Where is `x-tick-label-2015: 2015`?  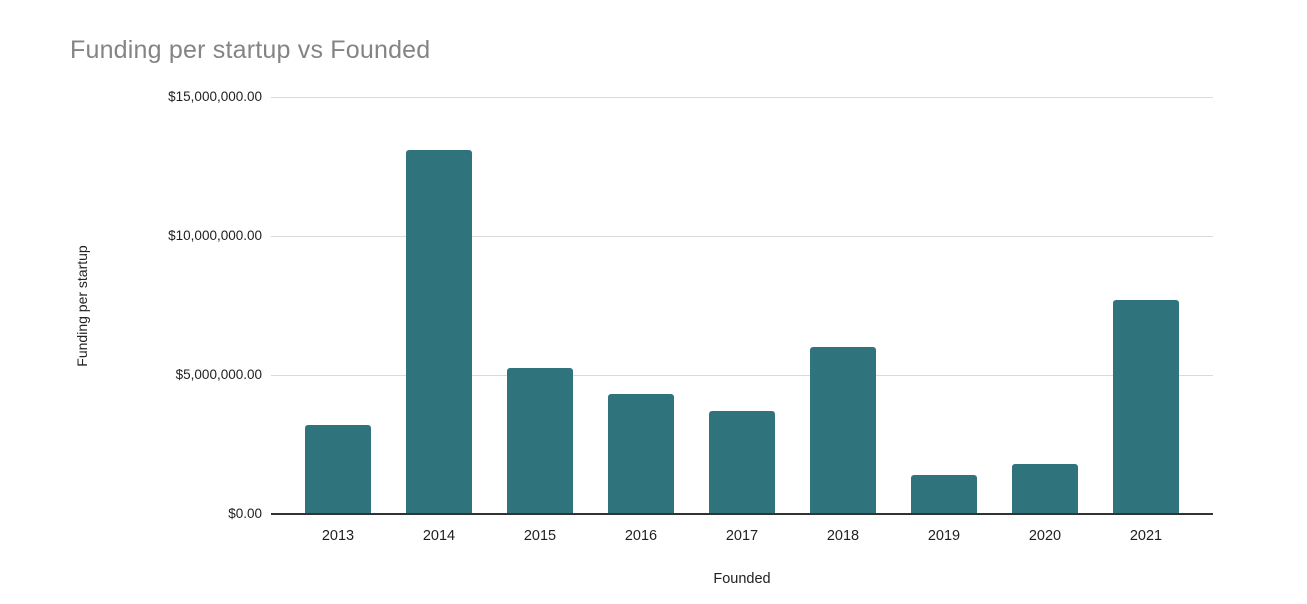
x-tick-label-2015: 2015 is located at coordinates (540, 536).